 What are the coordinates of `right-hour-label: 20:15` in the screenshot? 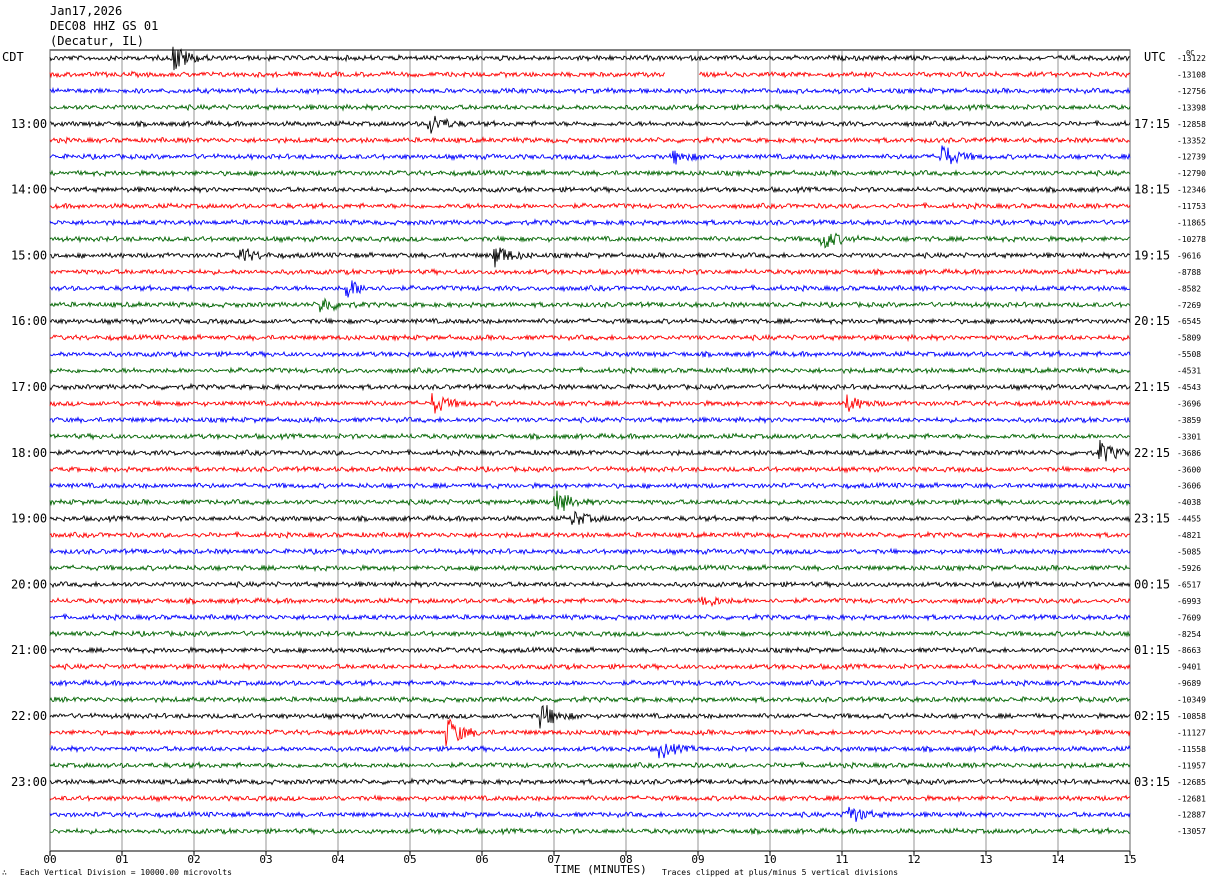 It's located at (1152, 321).